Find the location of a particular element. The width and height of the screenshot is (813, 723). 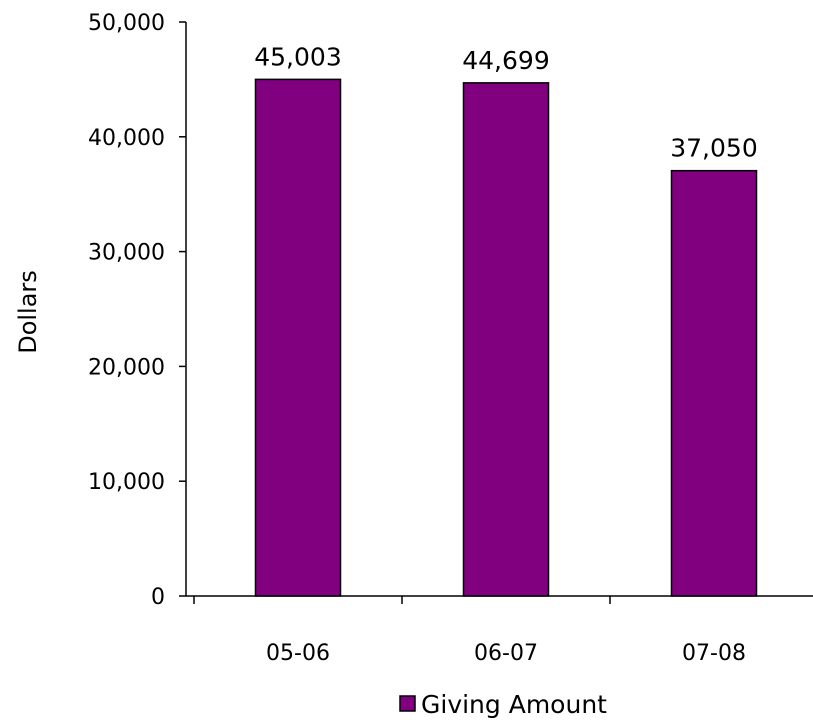

x-axis: 05-06 06-07 07-08 is located at coordinates (499, 630).